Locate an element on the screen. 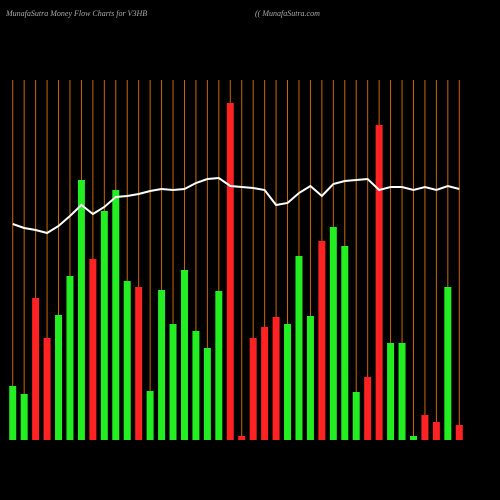  chart-title: MunafaSutra Money Flow Charts for V3HB is located at coordinates (76, 13).